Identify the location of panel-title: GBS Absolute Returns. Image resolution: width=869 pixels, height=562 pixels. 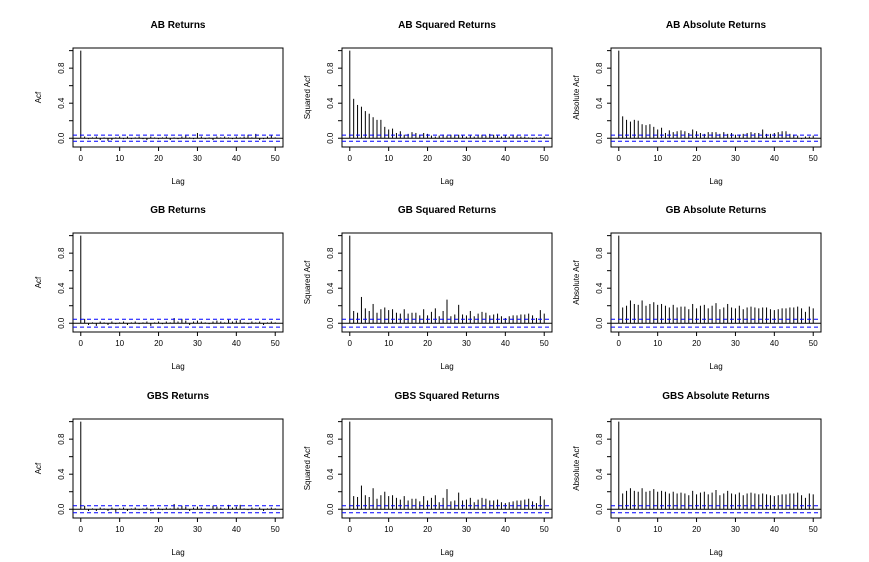
(716, 396).